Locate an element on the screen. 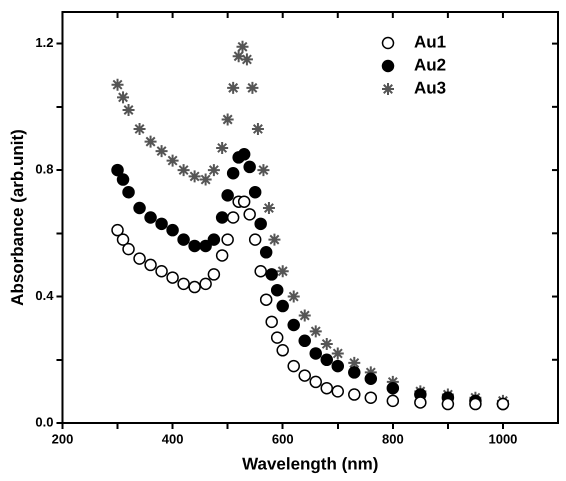 This screenshot has height=481, width=566. x-axis-title: Wavelength (nm) is located at coordinates (310, 464).